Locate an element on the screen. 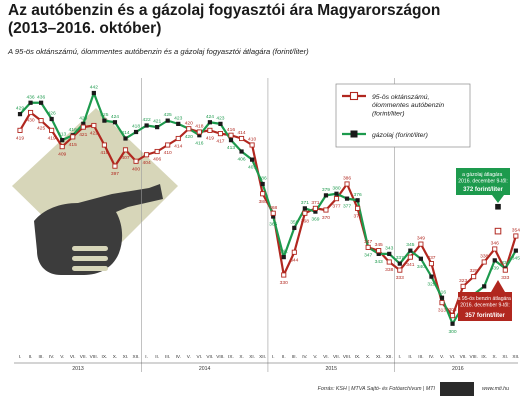 This screenshot has width=521, height=400. data-label-diesel: 369 is located at coordinates (315, 220).